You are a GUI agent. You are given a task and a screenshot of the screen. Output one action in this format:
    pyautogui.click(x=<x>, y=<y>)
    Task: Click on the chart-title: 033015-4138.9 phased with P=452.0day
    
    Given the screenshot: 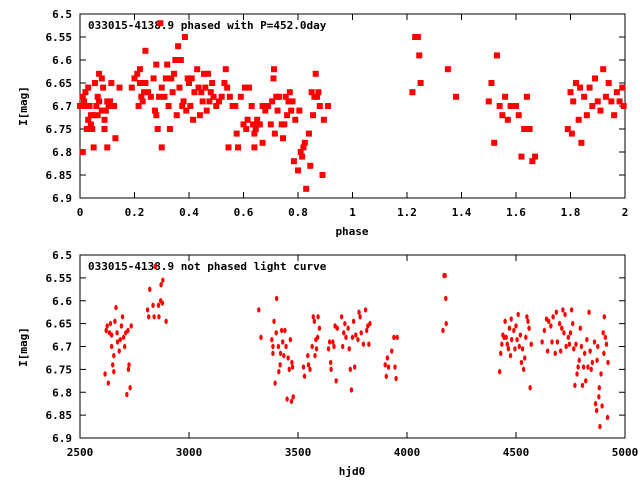 What is the action you would take?
    pyautogui.click(x=207, y=25)
    